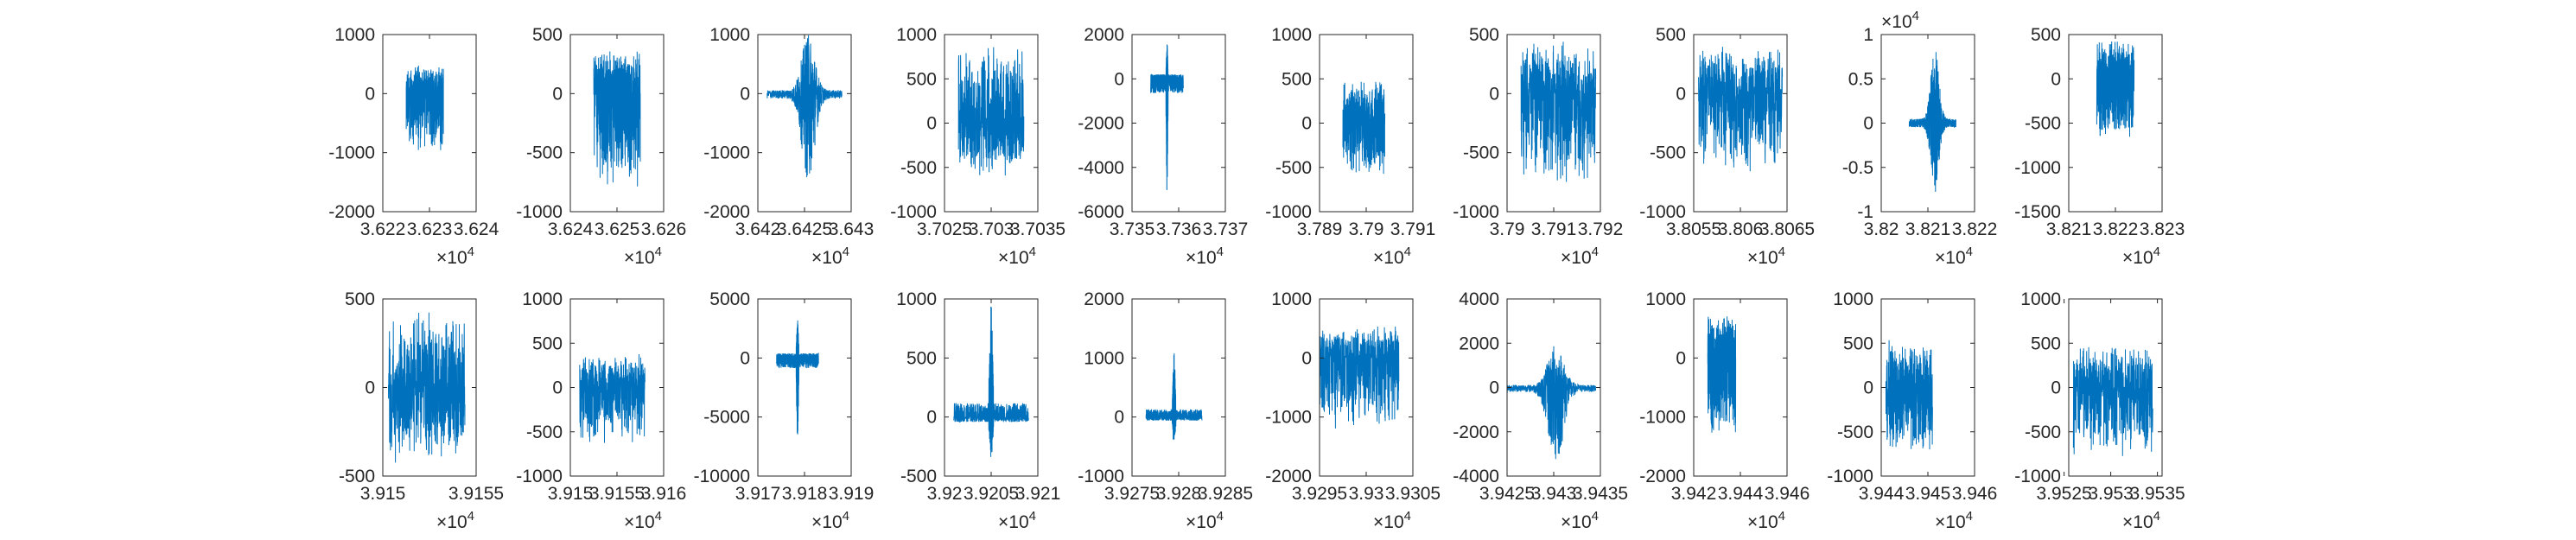  What do you see at coordinates (1858, 168) in the screenshot?
I see `y-tick-label: -0.5` at bounding box center [1858, 168].